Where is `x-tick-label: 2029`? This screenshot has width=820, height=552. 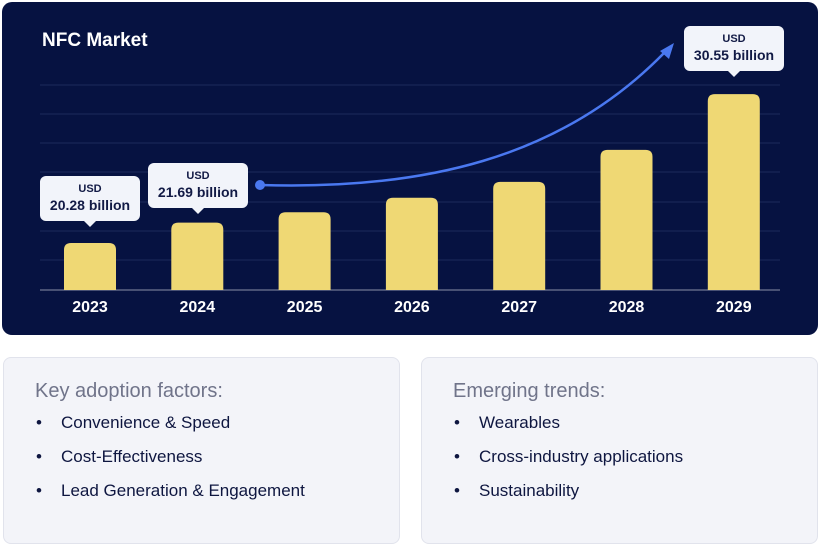 x-tick-label: 2029 is located at coordinates (734, 307).